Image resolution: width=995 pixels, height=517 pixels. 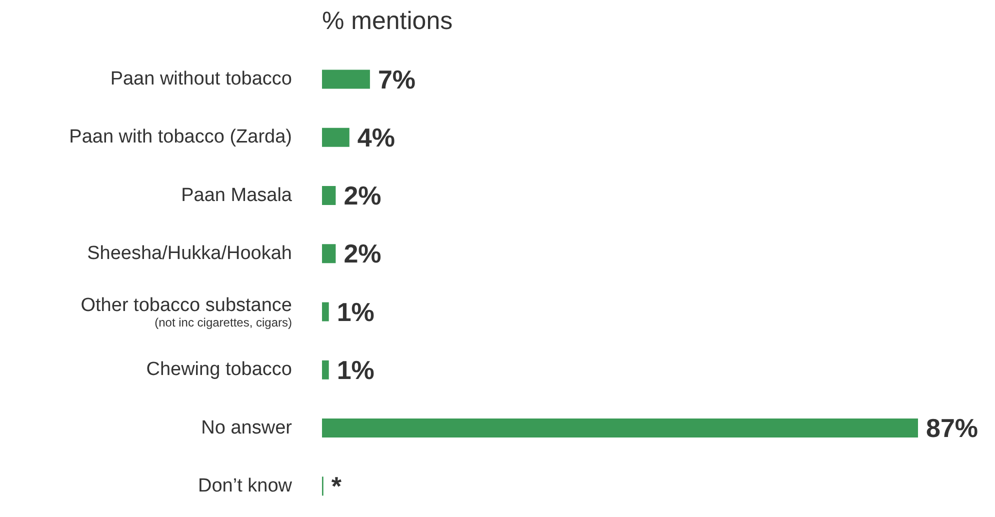 What do you see at coordinates (247, 427) in the screenshot?
I see `y-tick-label: No answer` at bounding box center [247, 427].